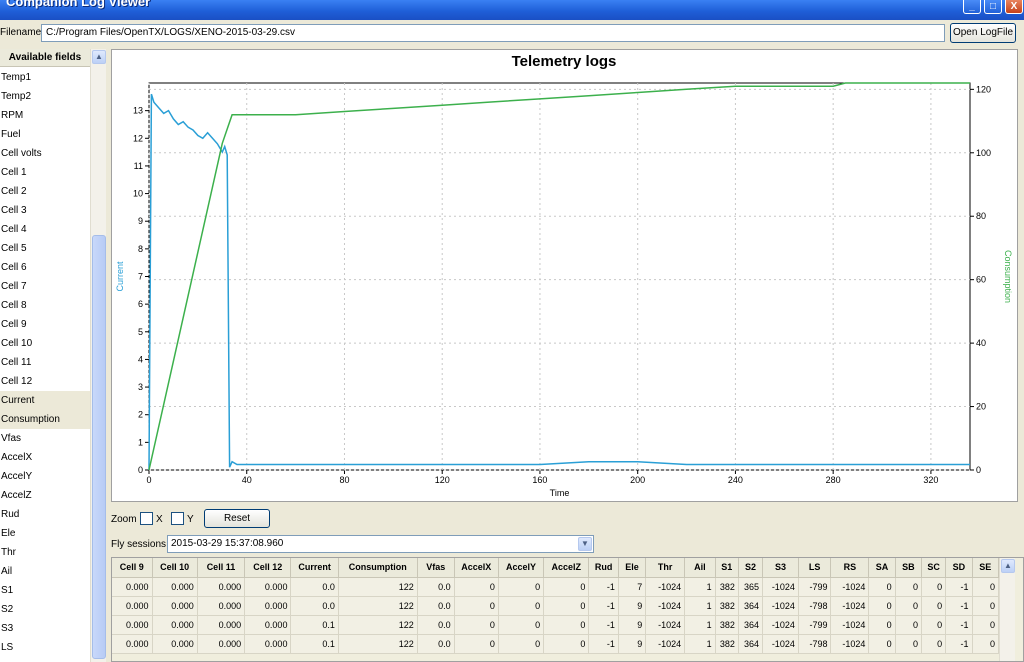 The width and height of the screenshot is (1024, 662). I want to click on fields-scrollbar: ▲, so click(98, 355).